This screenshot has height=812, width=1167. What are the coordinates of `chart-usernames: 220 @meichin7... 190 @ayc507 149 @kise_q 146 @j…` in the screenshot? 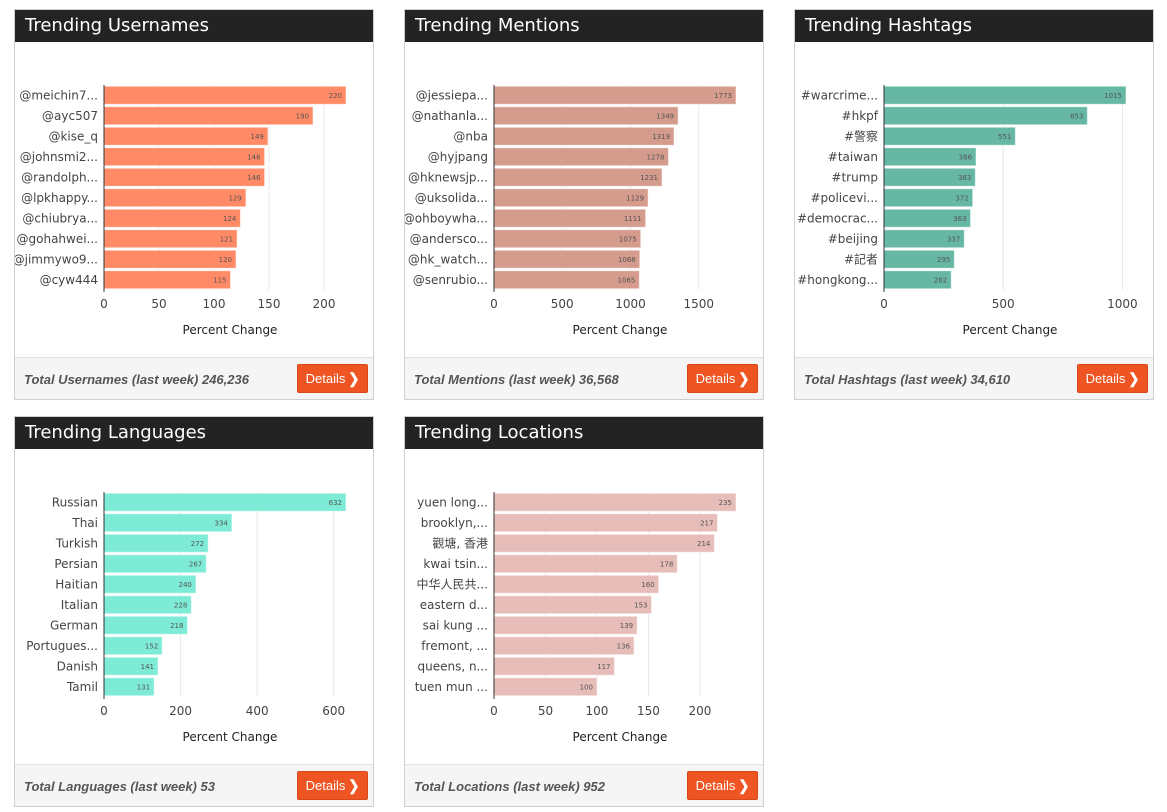 It's located at (181, 211).